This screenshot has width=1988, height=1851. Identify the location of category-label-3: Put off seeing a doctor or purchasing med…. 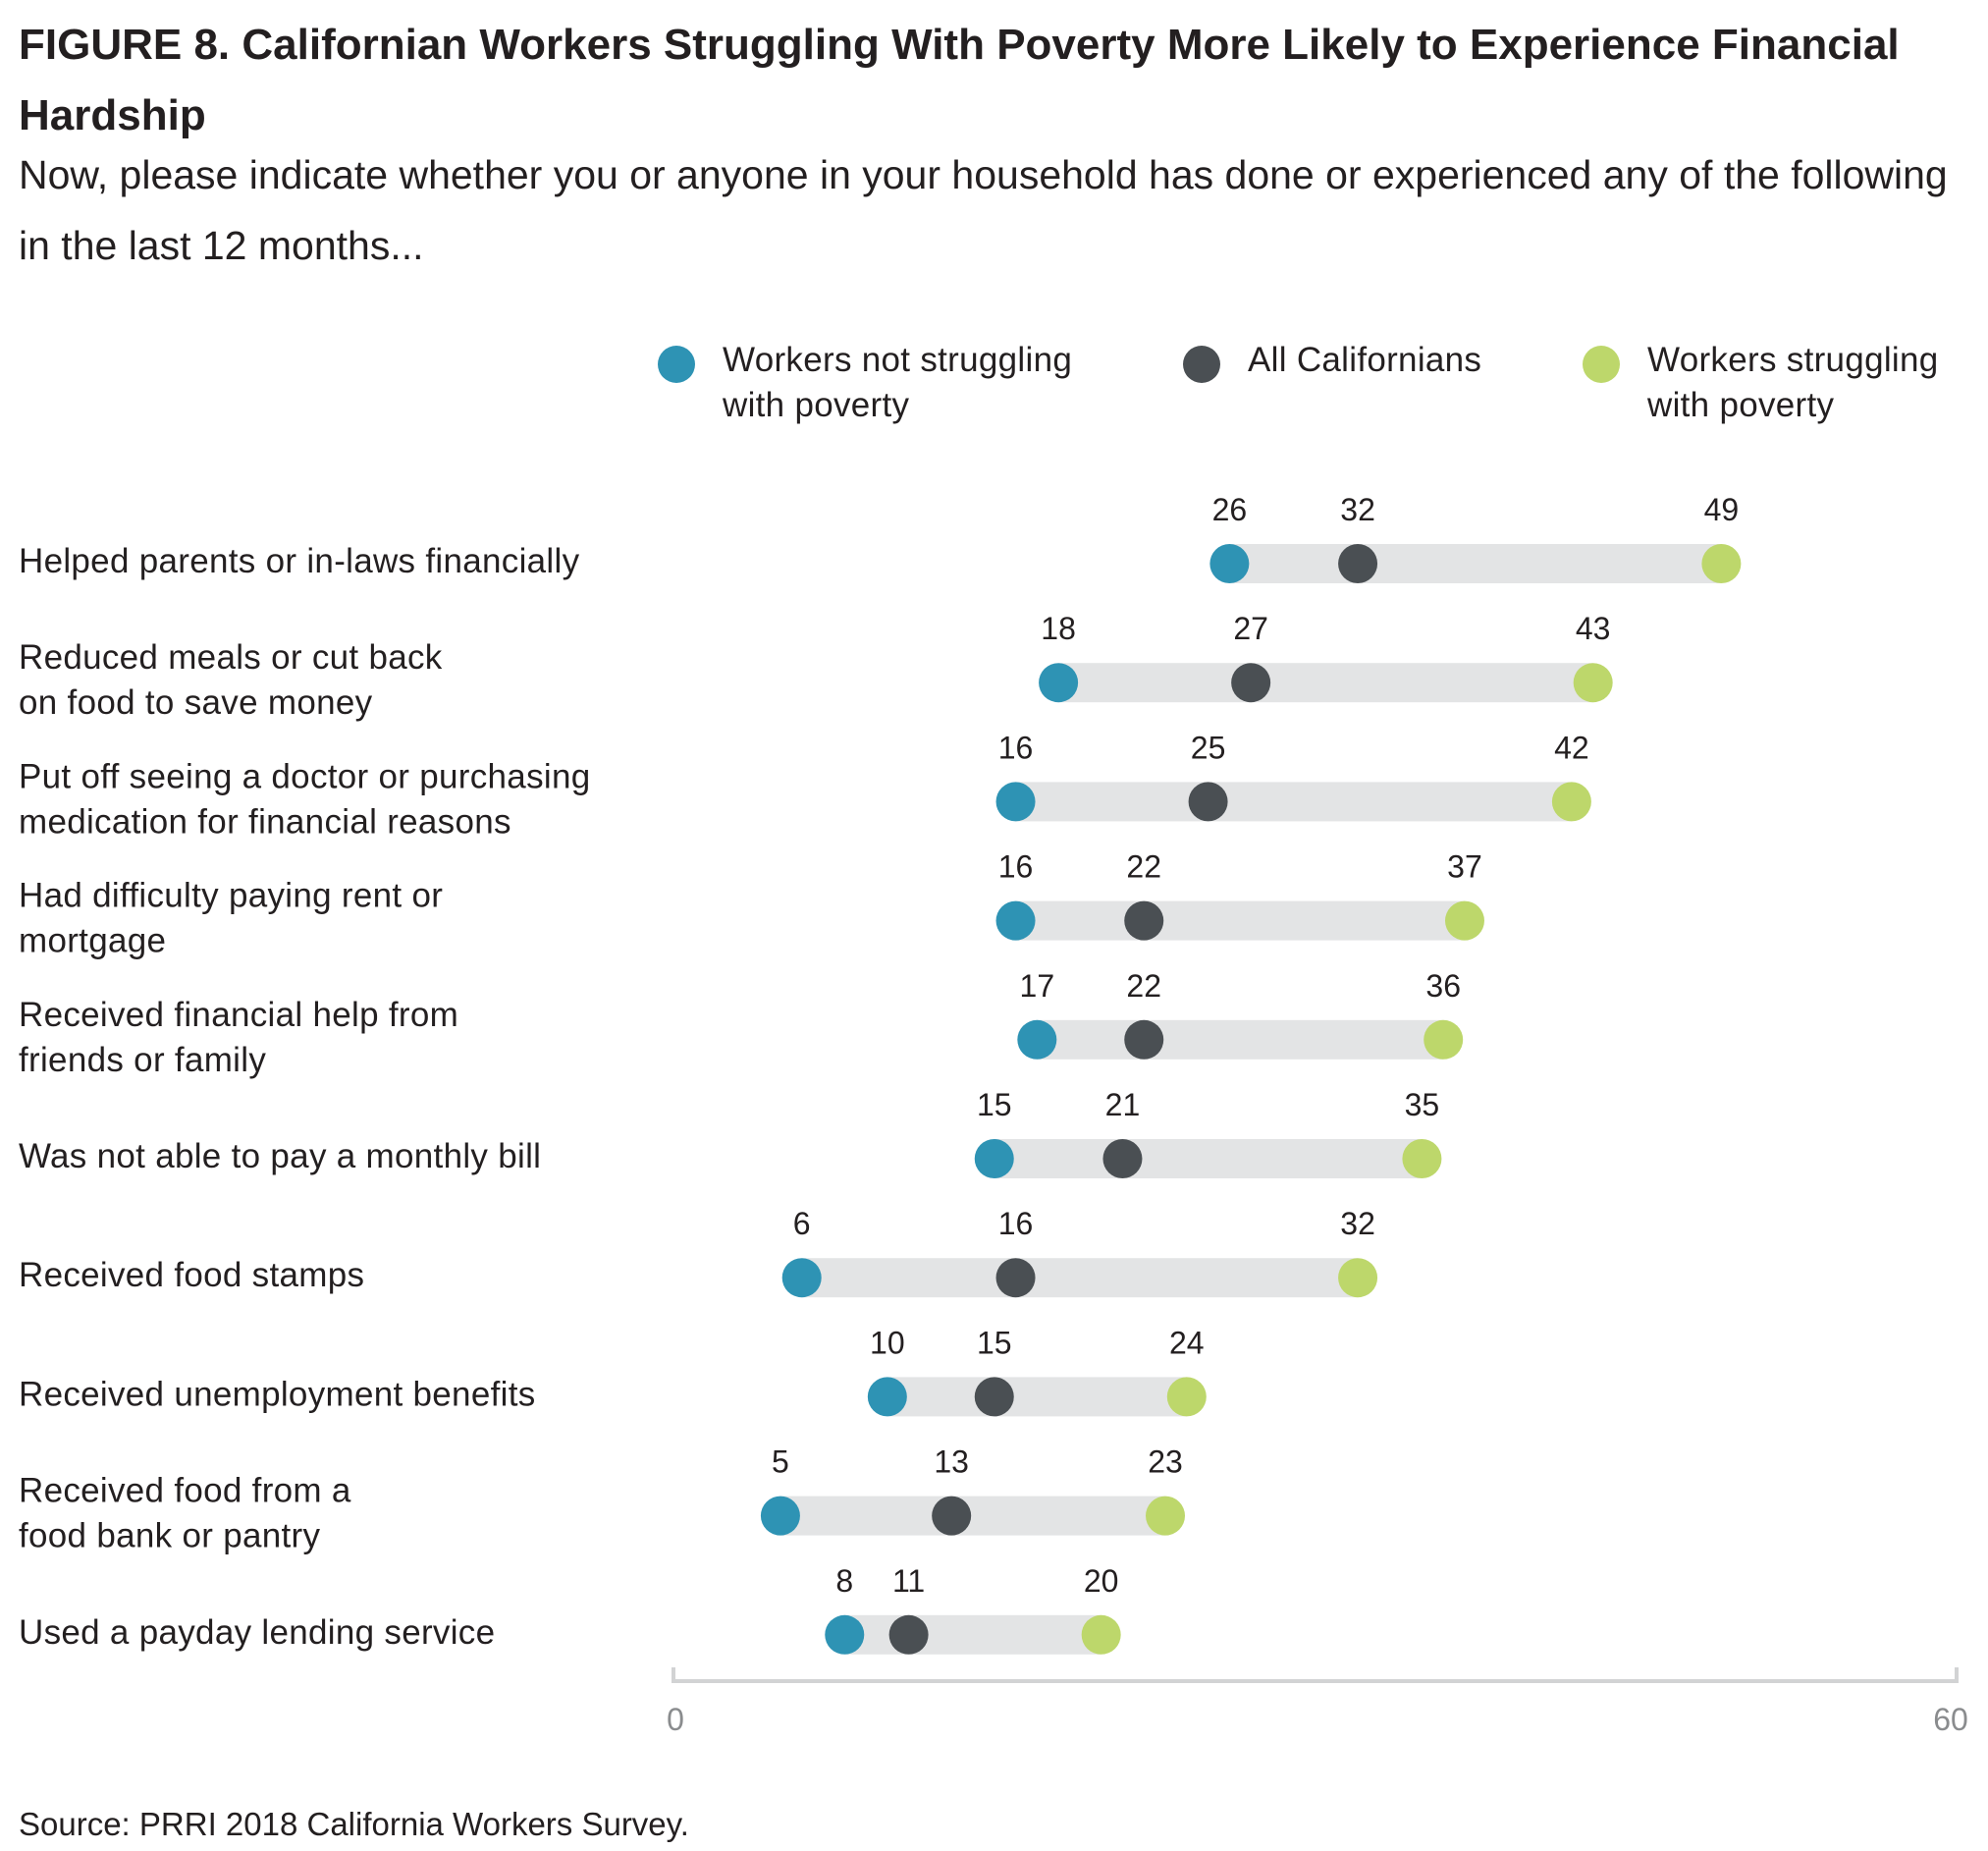
(304, 800).